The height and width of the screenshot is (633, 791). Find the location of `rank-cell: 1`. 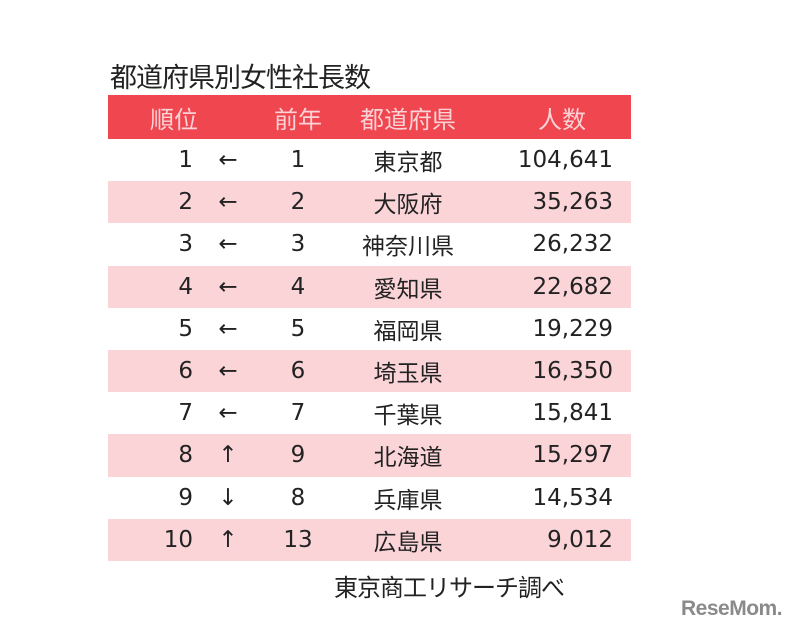

rank-cell: 1 is located at coordinates (185, 160).